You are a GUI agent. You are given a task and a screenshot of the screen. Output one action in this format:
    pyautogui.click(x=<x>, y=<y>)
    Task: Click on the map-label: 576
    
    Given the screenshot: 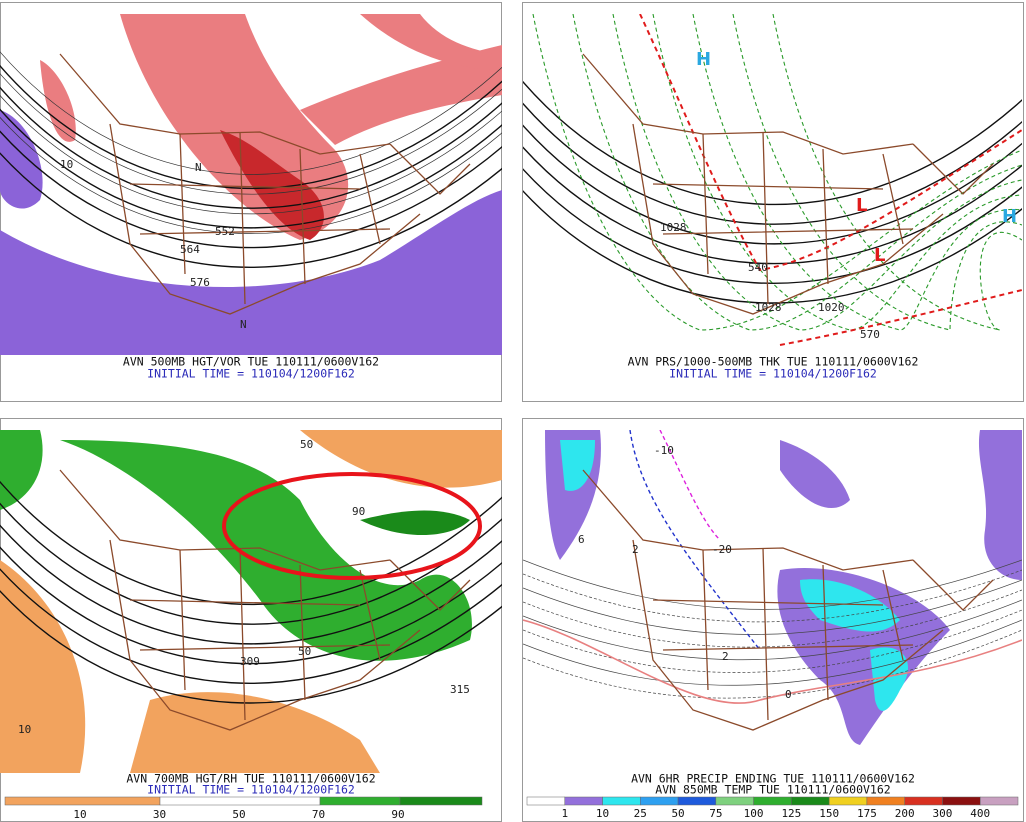 What is the action you would take?
    pyautogui.click(x=200, y=282)
    